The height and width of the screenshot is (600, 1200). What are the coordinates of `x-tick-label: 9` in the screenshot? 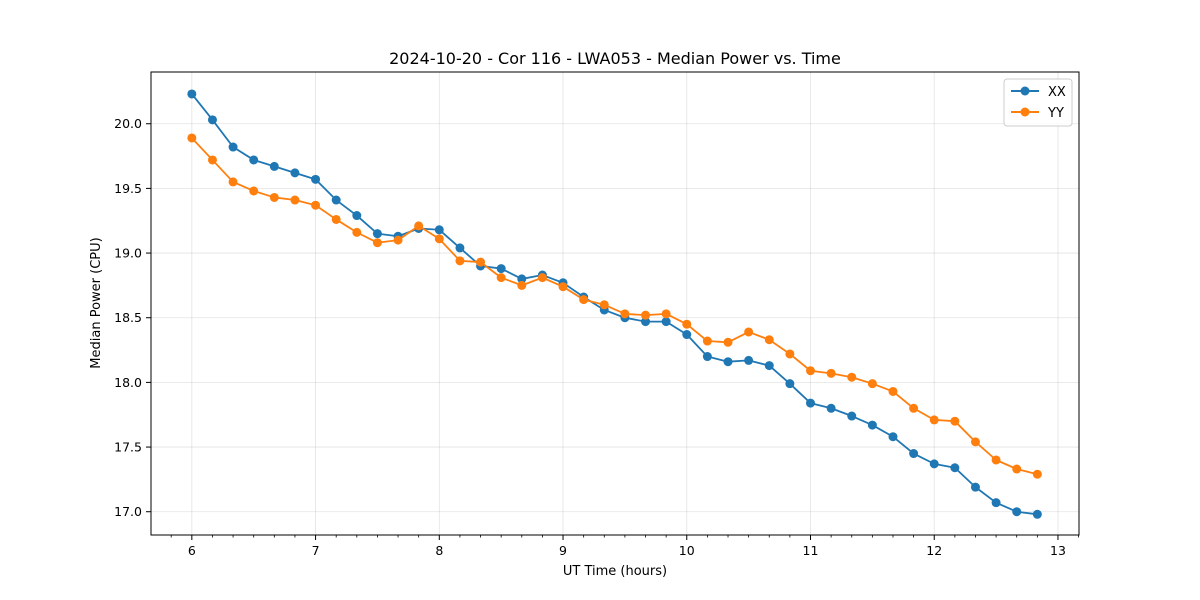 It's located at (563, 550).